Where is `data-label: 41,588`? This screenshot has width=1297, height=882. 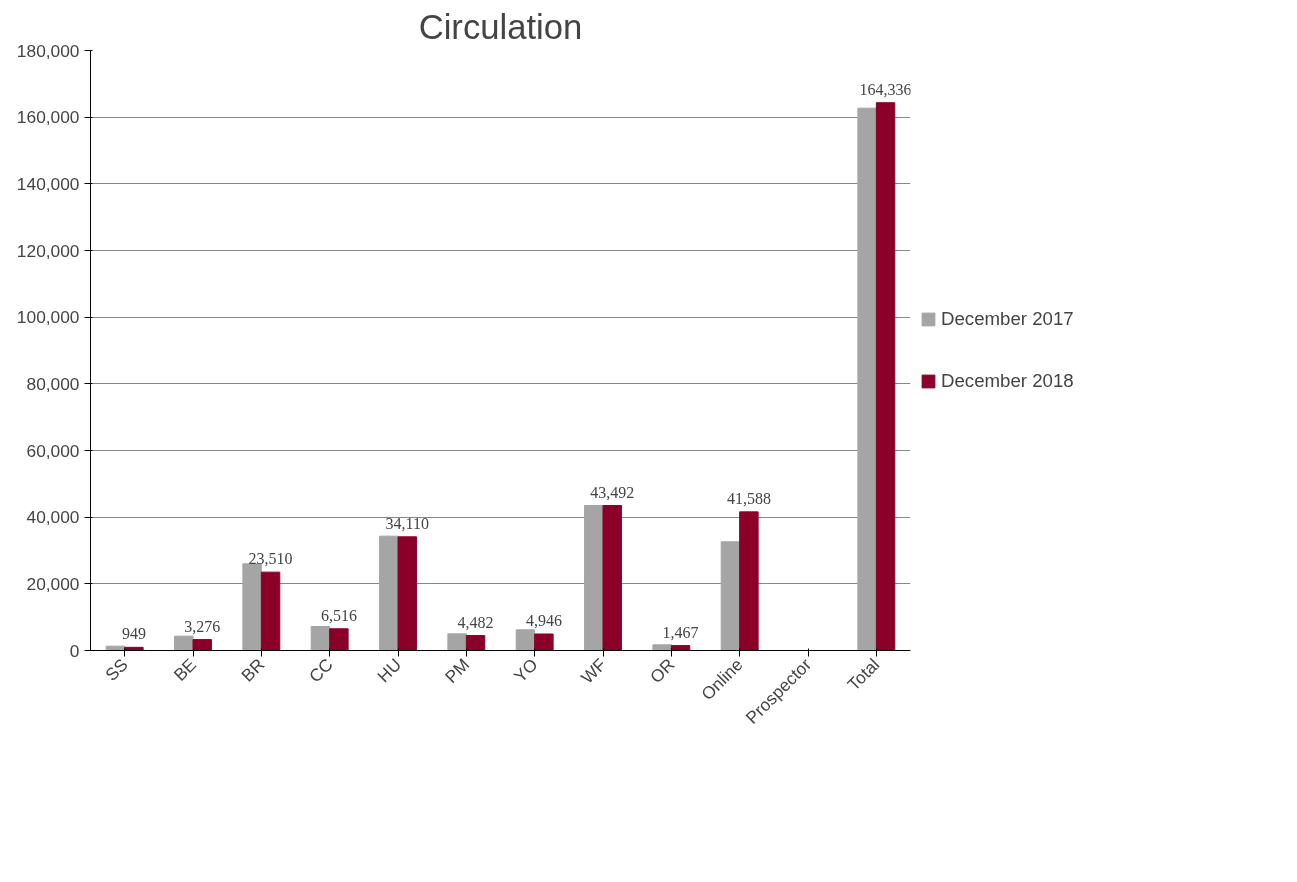 data-label: 41,588 is located at coordinates (748, 498).